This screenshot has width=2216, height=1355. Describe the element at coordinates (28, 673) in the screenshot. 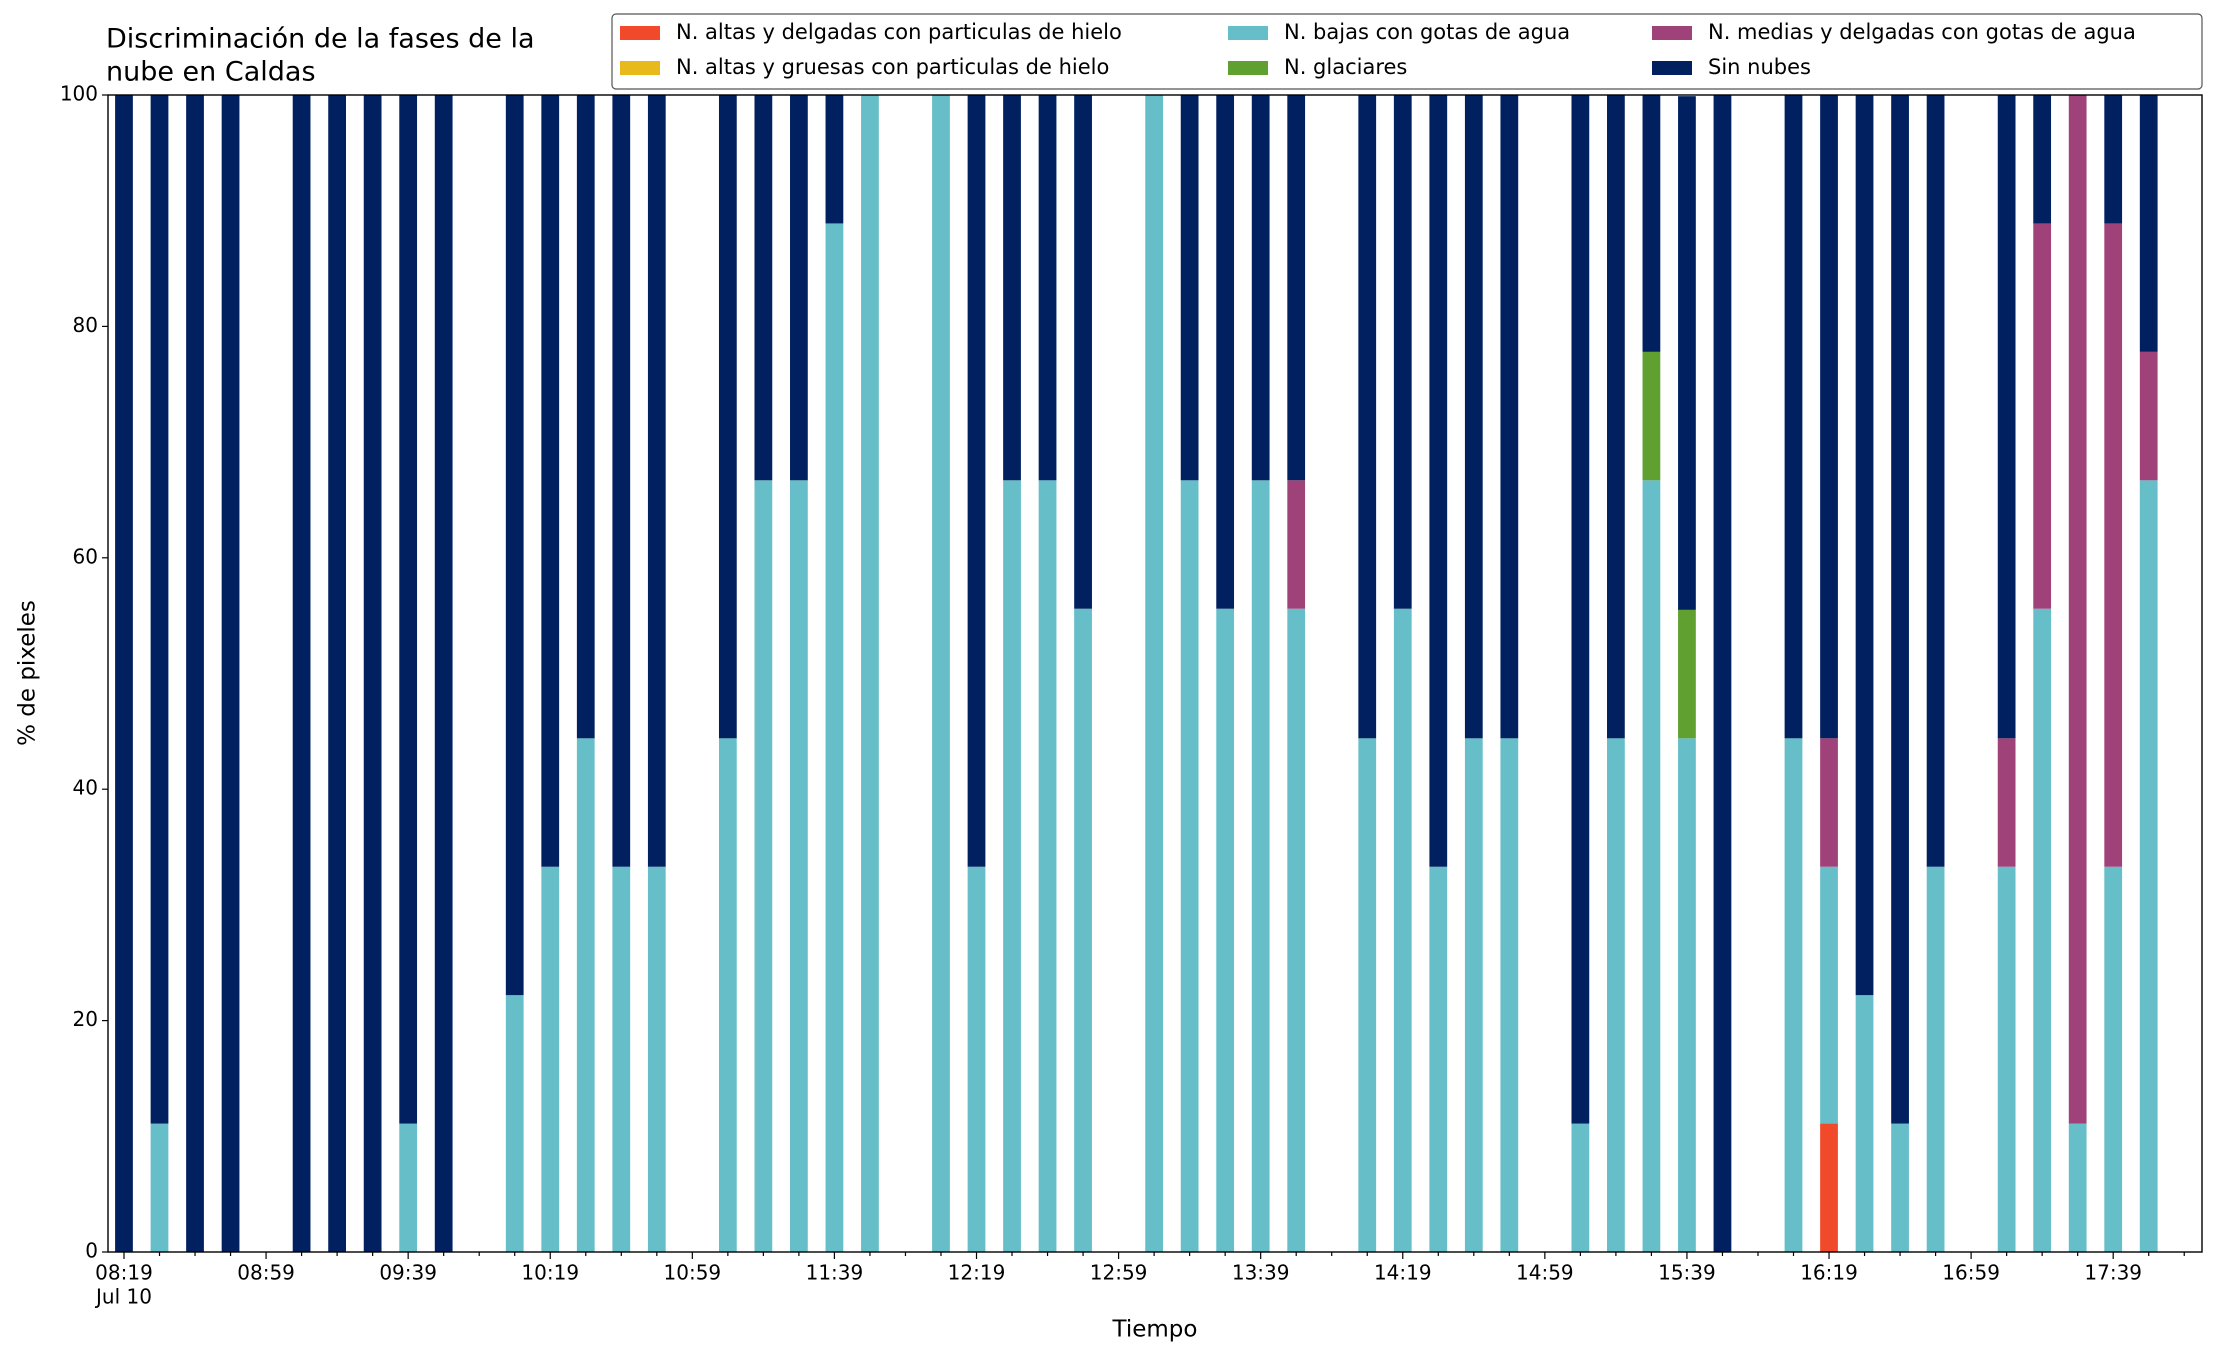

I see `y-axis-label: % de pixeles` at that location.